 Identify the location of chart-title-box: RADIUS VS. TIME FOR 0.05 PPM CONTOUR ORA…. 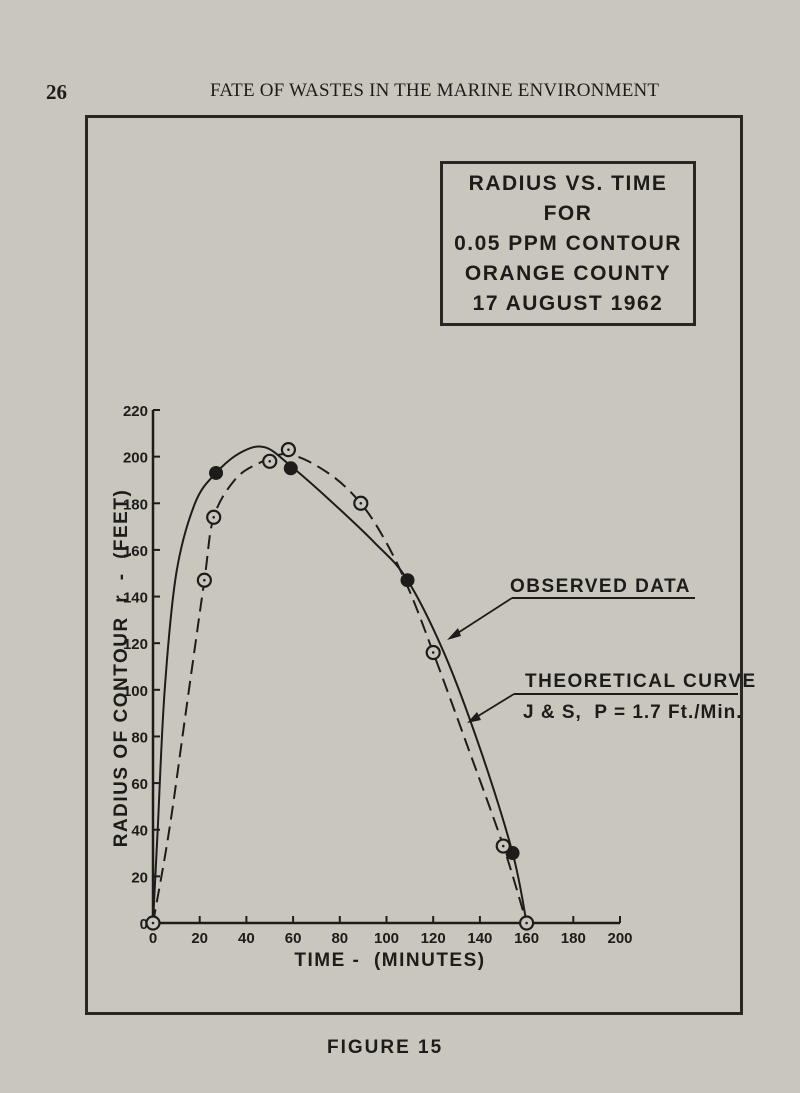
(568, 243).